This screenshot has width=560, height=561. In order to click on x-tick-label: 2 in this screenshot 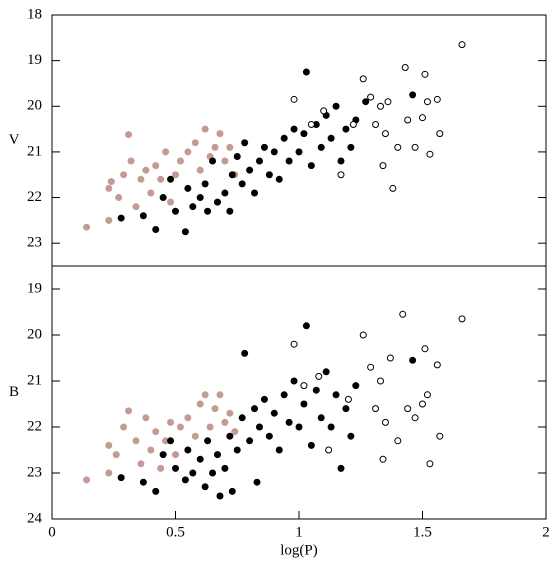, I will do `click(546, 532)`.